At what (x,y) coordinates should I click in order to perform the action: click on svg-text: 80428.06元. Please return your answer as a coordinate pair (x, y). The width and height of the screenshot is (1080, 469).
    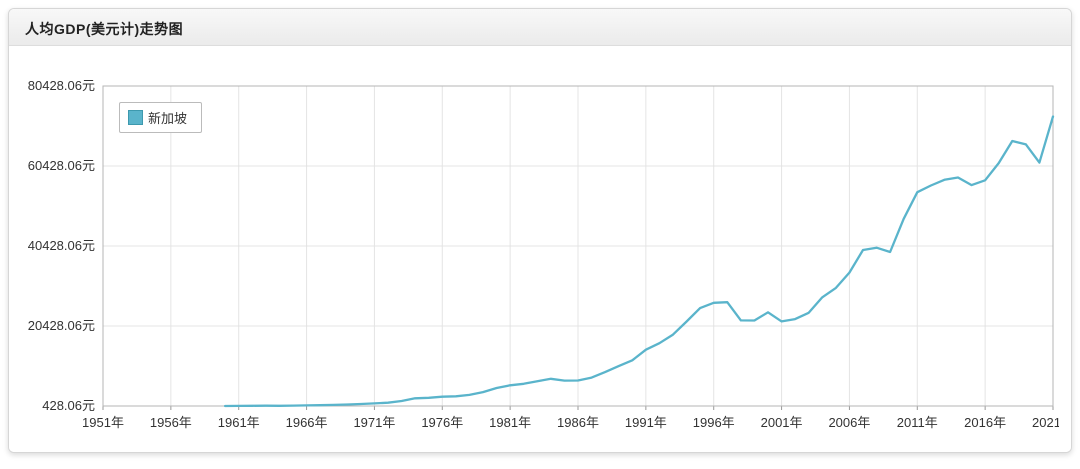
    Looking at the image, I should click on (61, 85).